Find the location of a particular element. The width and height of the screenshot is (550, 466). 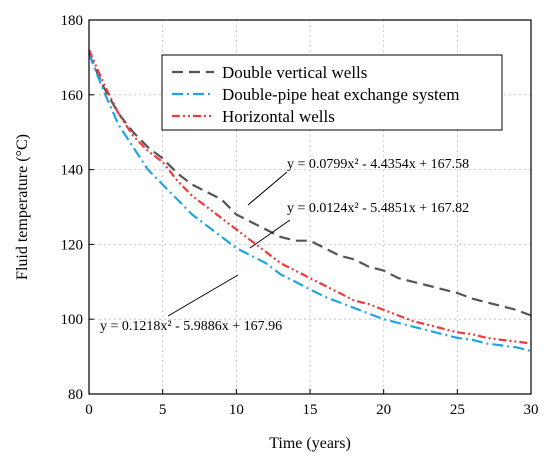

fit-equation-label: y = 0.0799x² - 4.4354x + 167.58 is located at coordinates (378, 164).